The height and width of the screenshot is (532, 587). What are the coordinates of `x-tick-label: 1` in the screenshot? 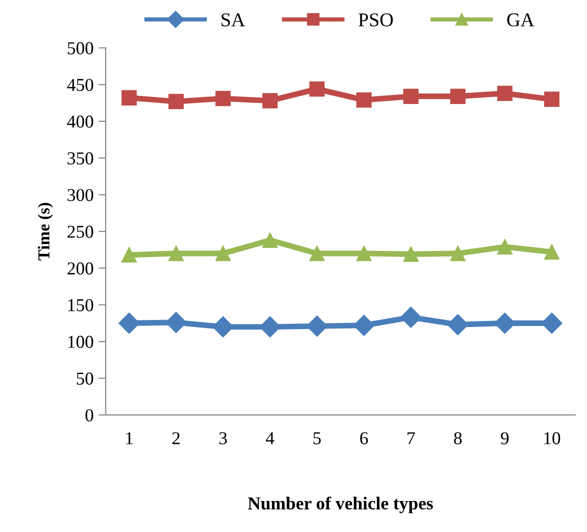 It's located at (129, 438).